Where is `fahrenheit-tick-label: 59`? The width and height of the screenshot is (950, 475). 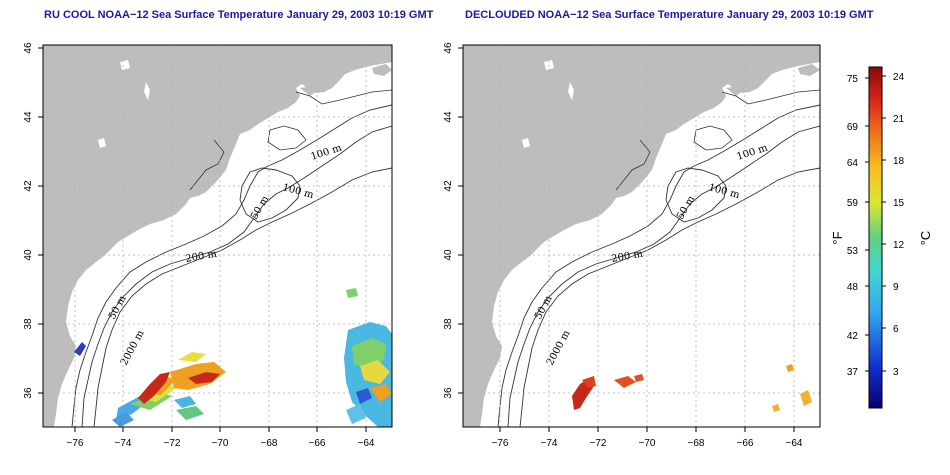 fahrenheit-tick-label: 59 is located at coordinates (853, 203).